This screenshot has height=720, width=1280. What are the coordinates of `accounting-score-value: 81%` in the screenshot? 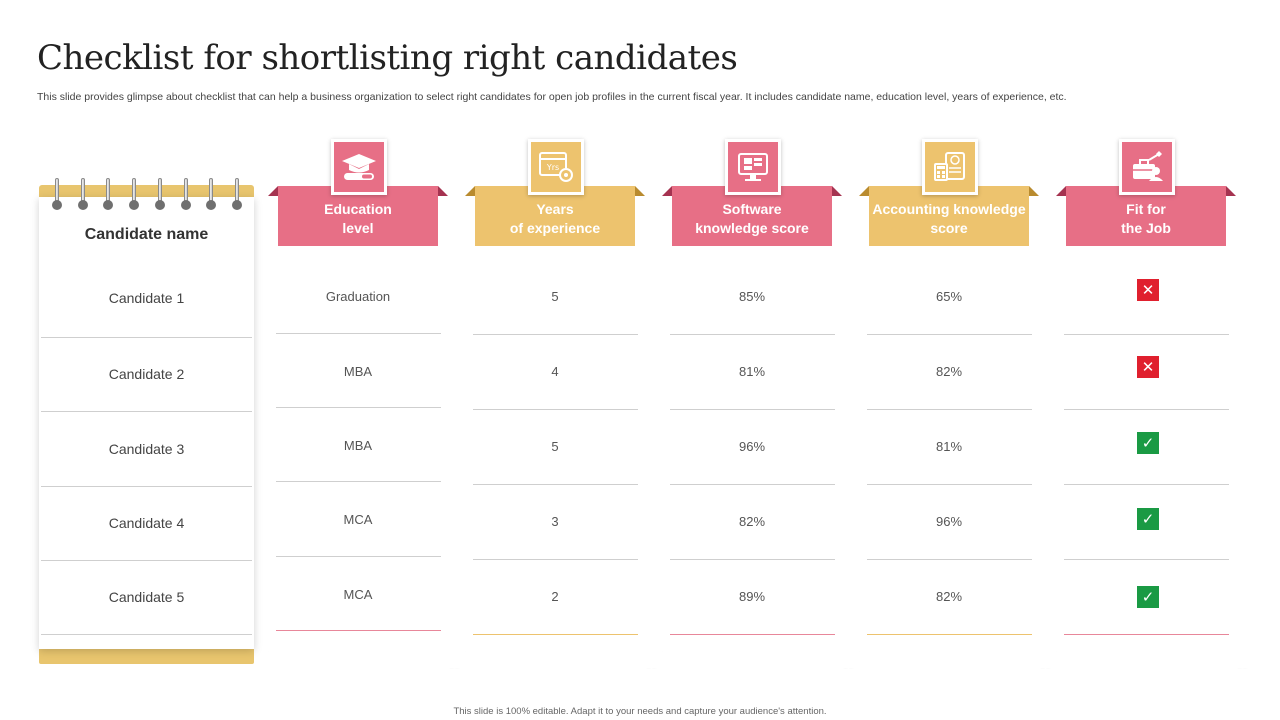 It's located at (949, 446).